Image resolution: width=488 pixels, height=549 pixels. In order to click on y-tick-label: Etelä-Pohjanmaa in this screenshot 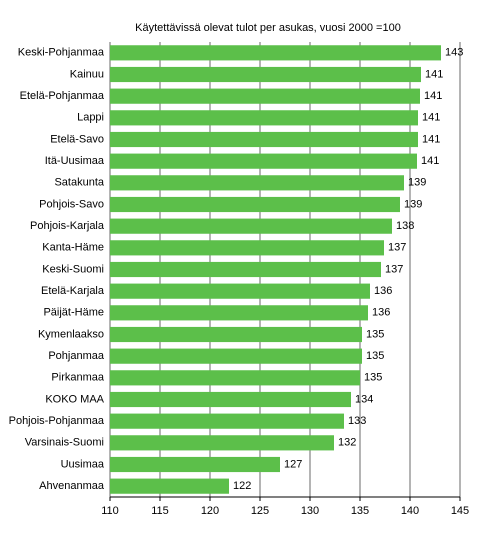, I will do `click(62, 96)`.